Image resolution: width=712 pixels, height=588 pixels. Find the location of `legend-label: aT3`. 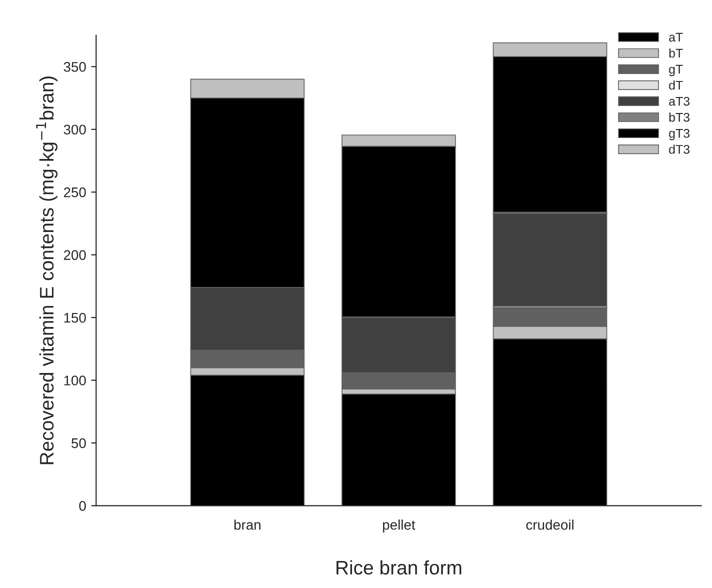

legend-label: aT3 is located at coordinates (679, 101).